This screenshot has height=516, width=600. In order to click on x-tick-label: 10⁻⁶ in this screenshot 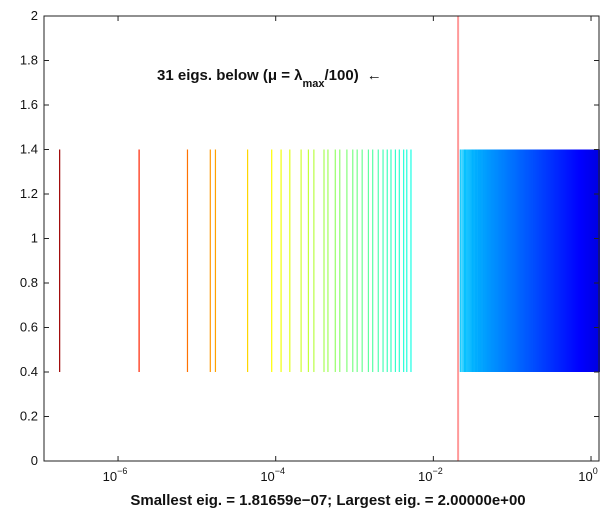, I will do `click(115, 475)`.